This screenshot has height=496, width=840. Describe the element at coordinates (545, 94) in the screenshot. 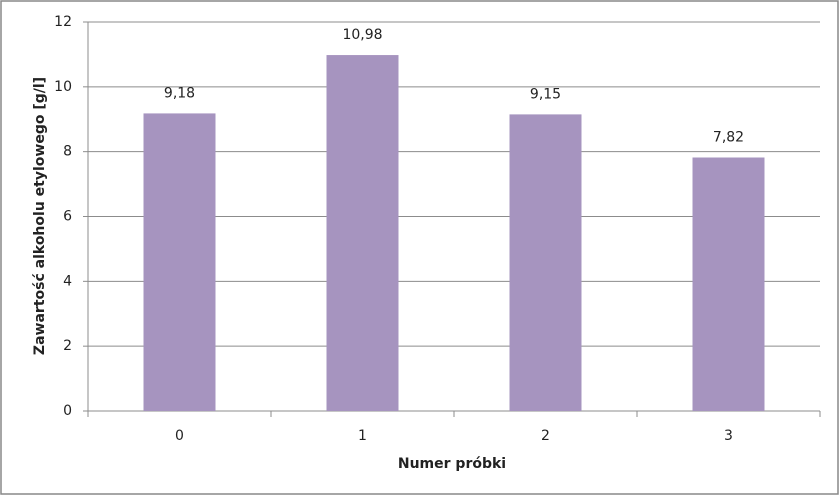

I see `value-label: 9,15` at that location.